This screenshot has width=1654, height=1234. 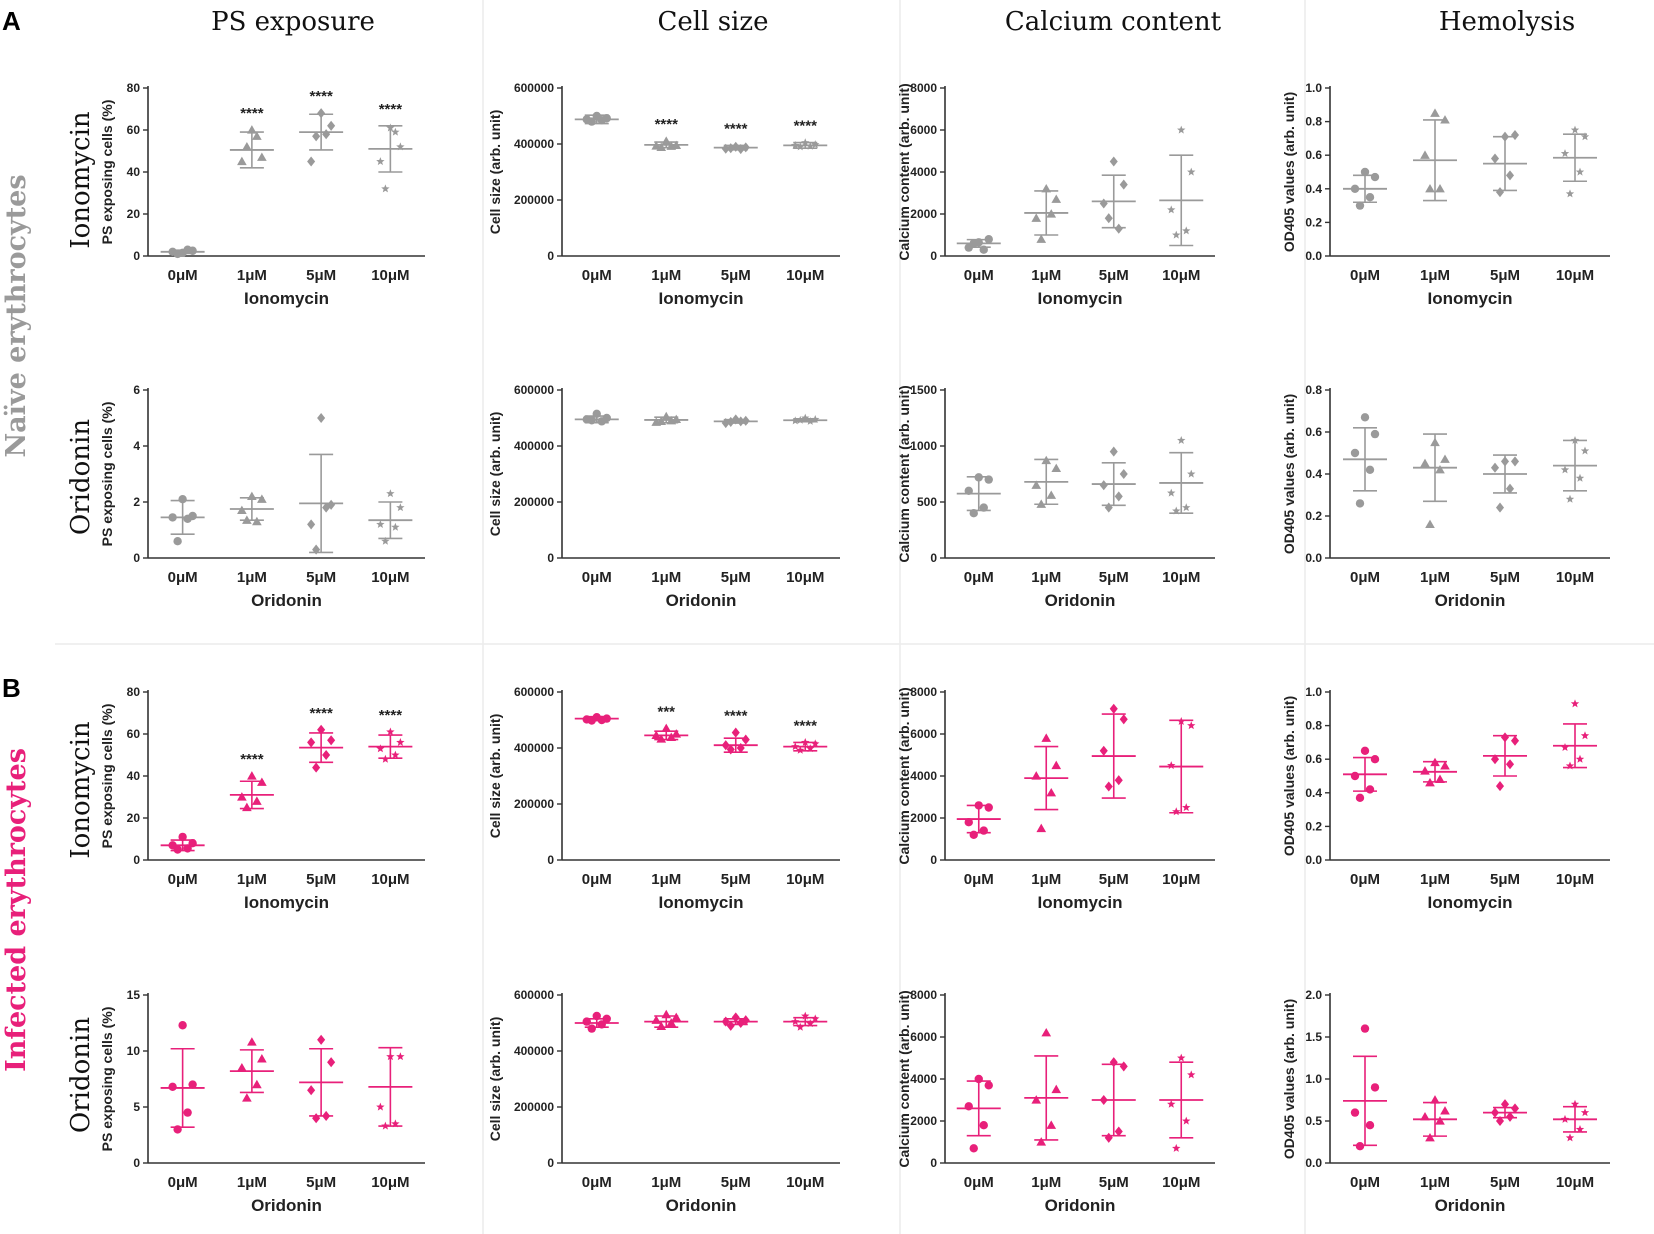 I want to click on y-axis-label: PS exposing cells (%), so click(x=107, y=172).